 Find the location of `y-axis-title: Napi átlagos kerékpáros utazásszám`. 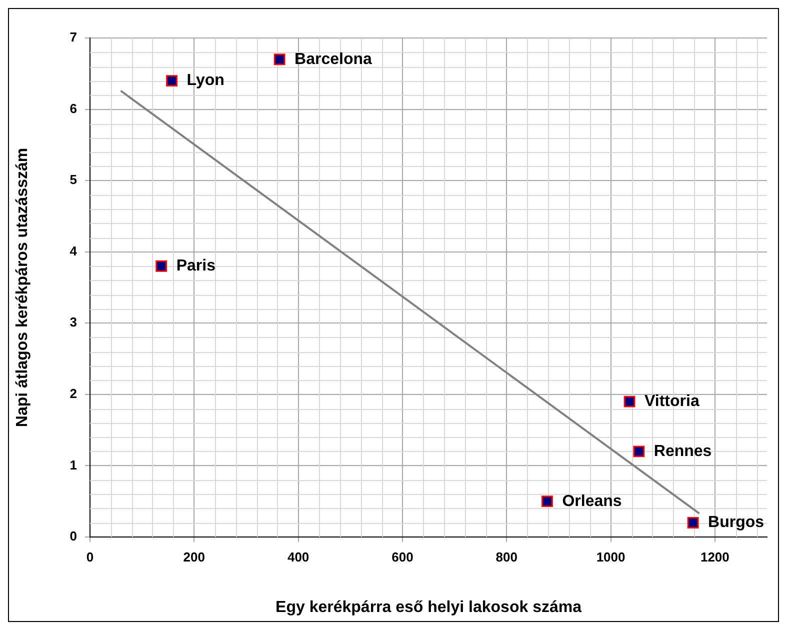

y-axis-title: Napi átlagos kerékpáros utazásszám is located at coordinates (23, 288).